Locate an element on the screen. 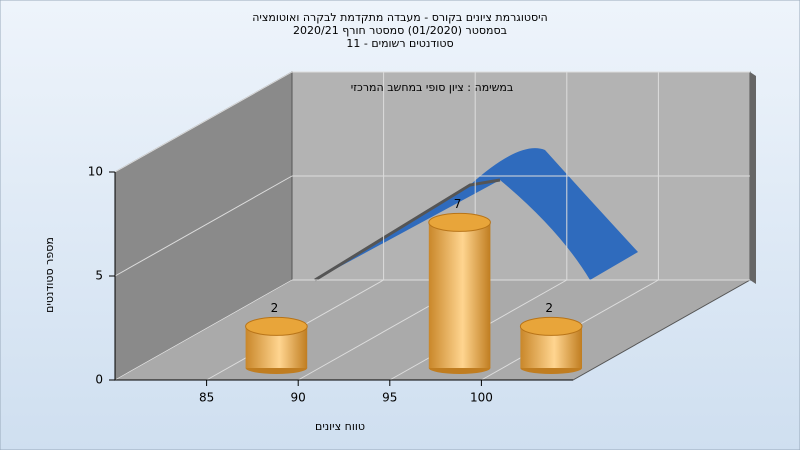 Image resolution: width=800 pixels, height=450 pixels. y-axis-title: מספר סטודנטים is located at coordinates (49, 275).